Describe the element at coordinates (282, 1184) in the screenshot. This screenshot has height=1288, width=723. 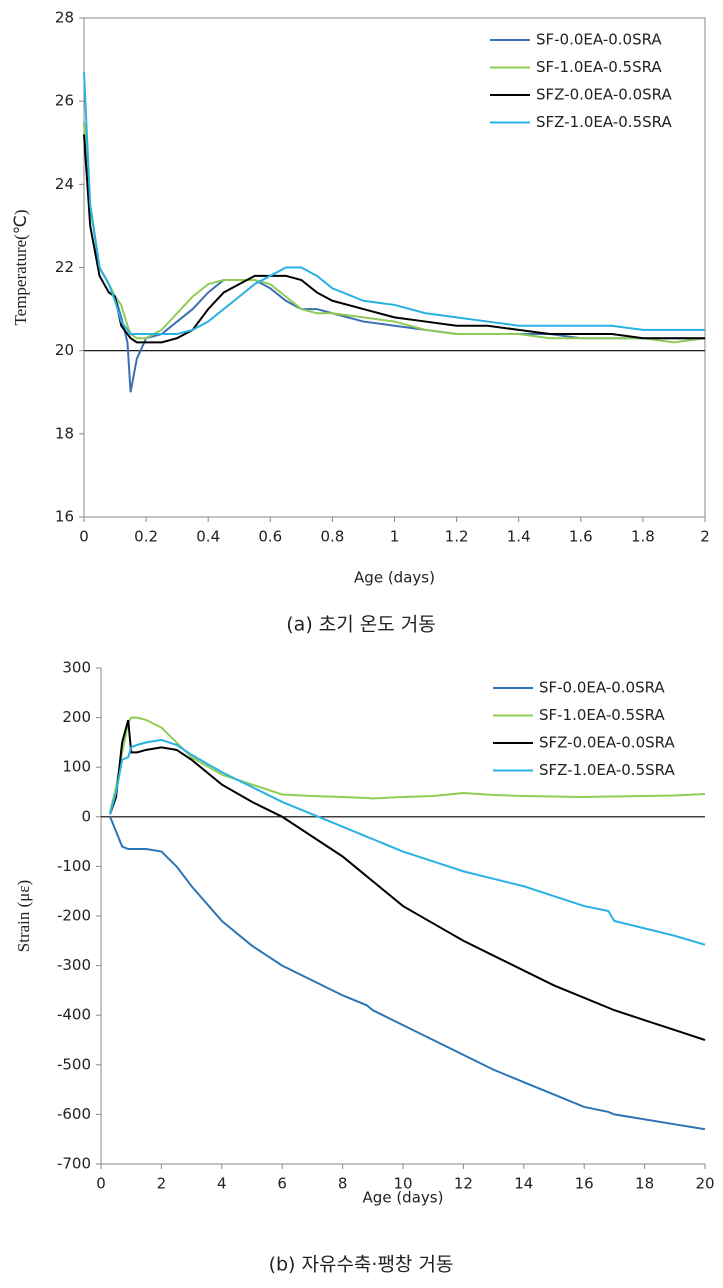
I see `x-tick-label: 6` at that location.